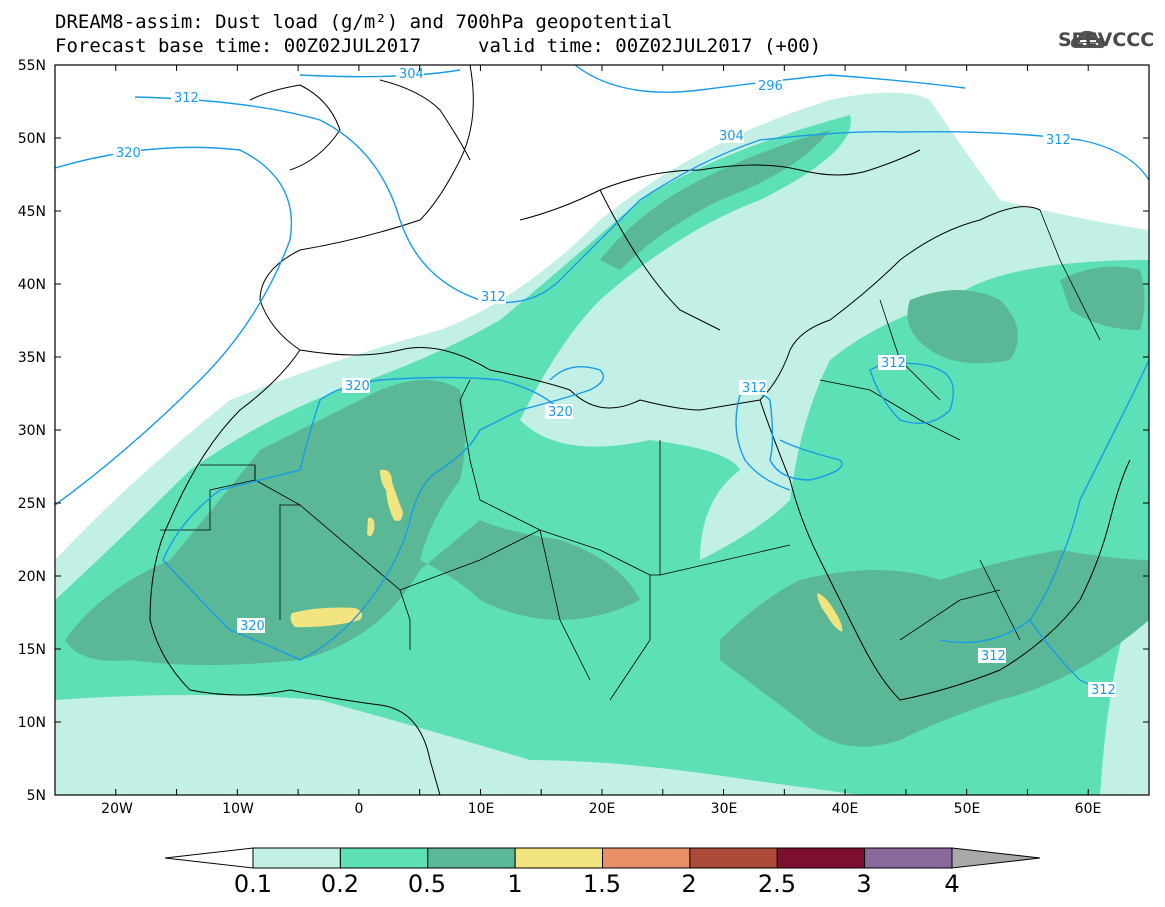  I want to click on lat-label: 5N, so click(36, 796).